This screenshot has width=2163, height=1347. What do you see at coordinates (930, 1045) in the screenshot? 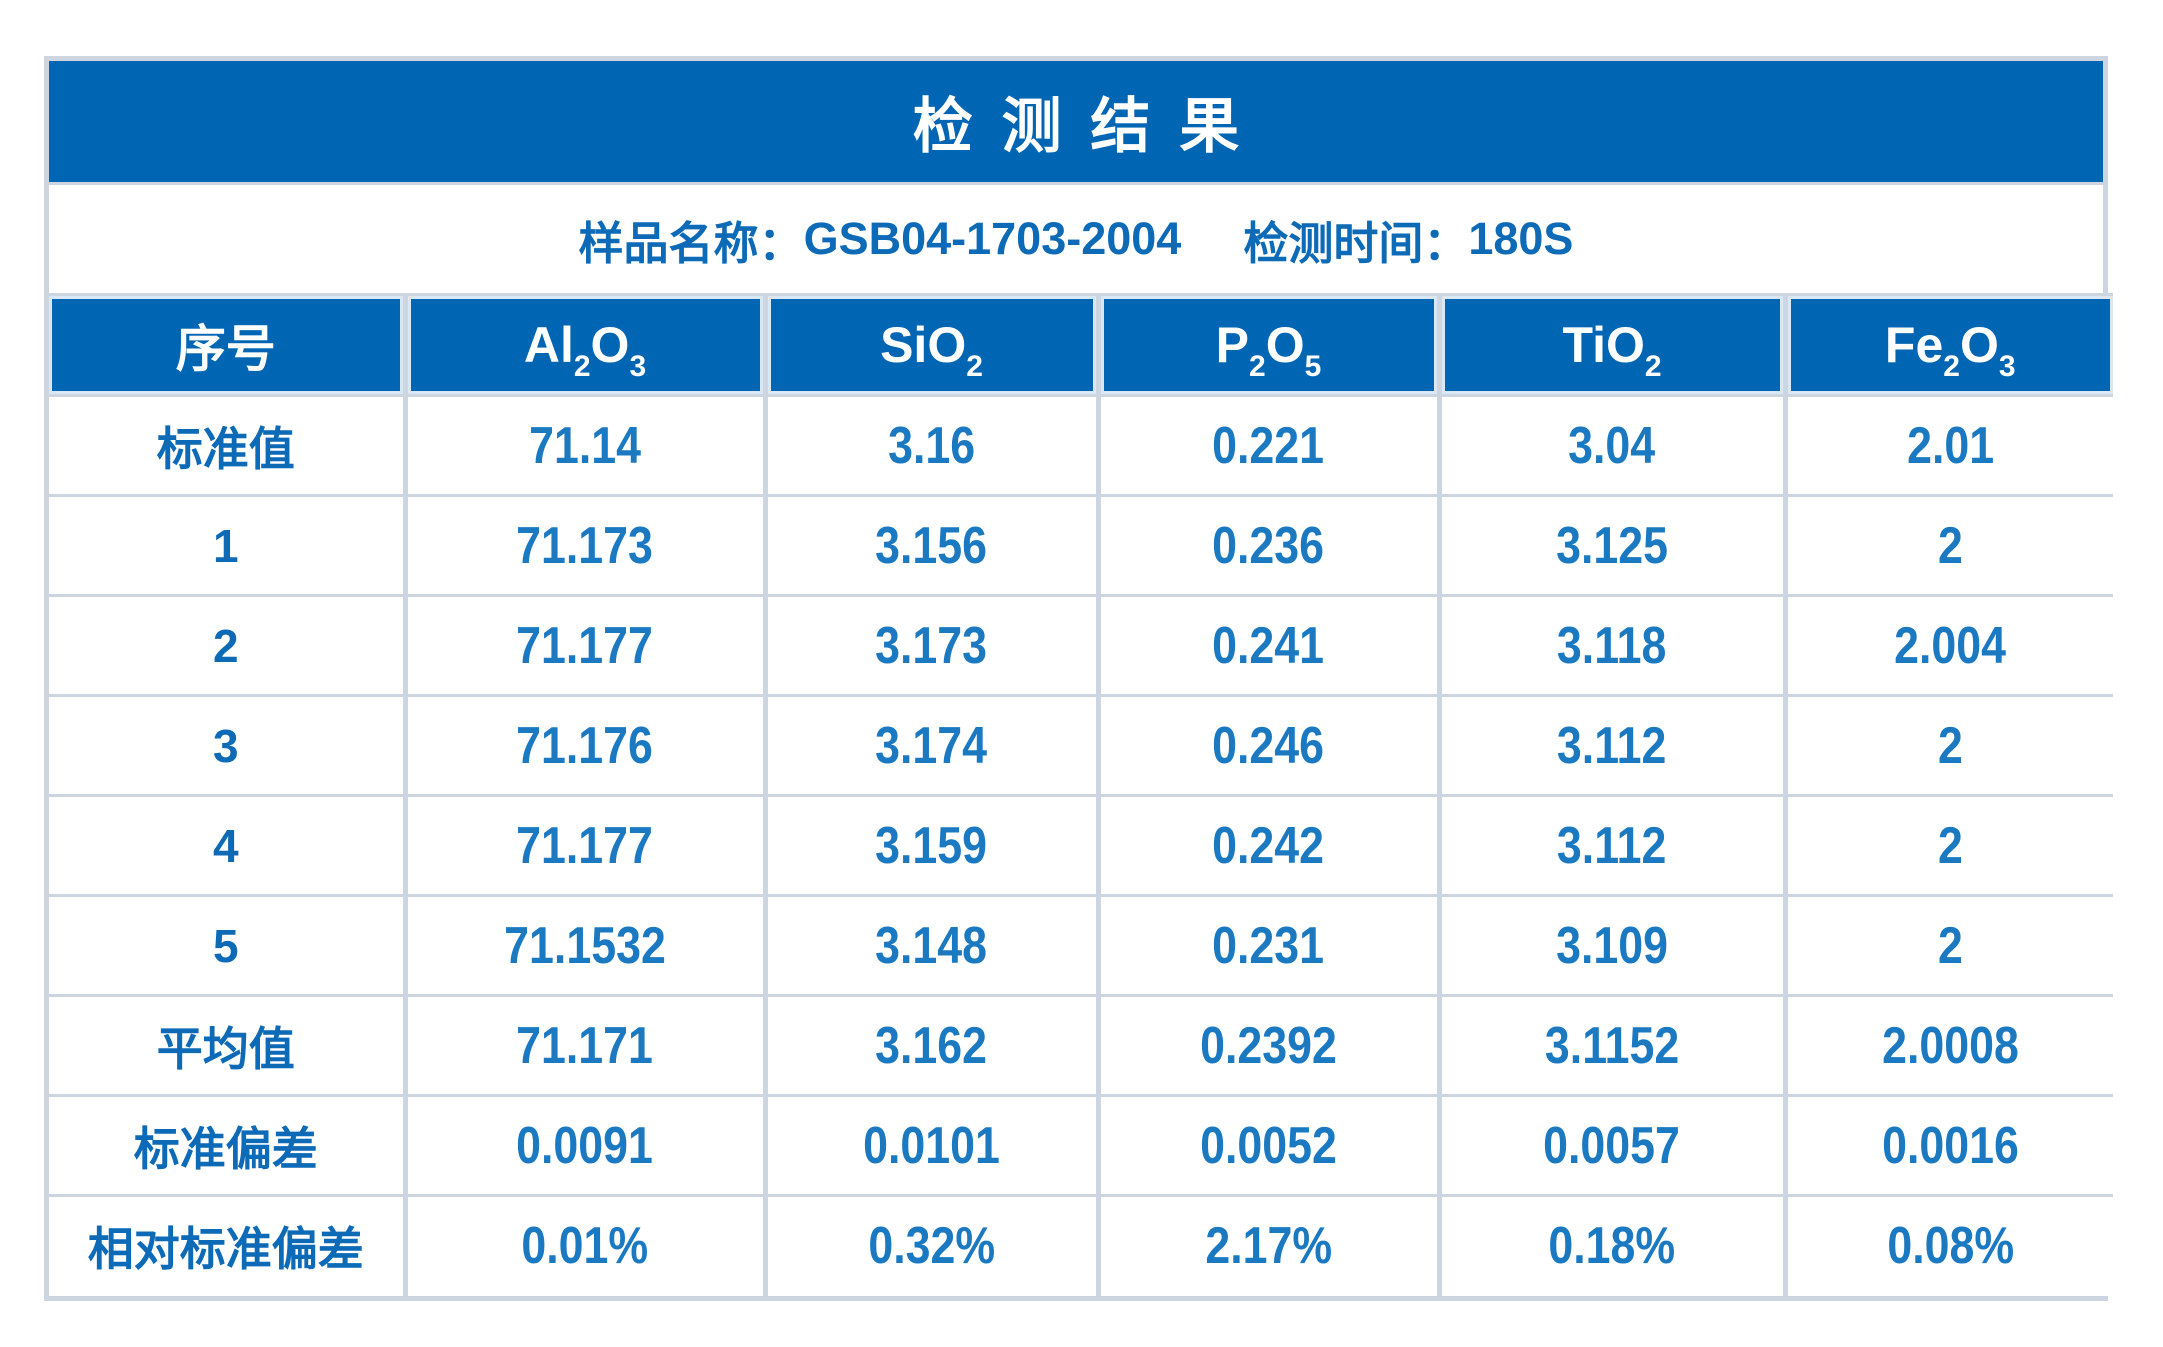
I see `cell: 3.162` at bounding box center [930, 1045].